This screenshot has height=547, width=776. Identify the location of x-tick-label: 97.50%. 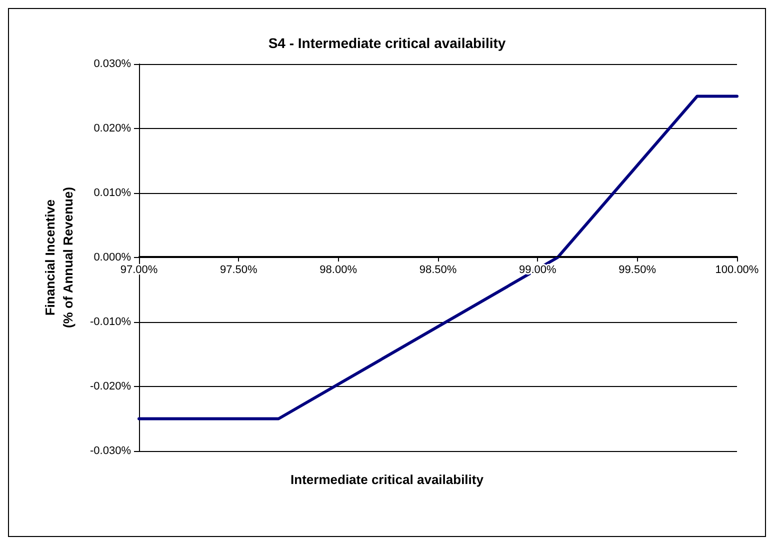
(239, 270).